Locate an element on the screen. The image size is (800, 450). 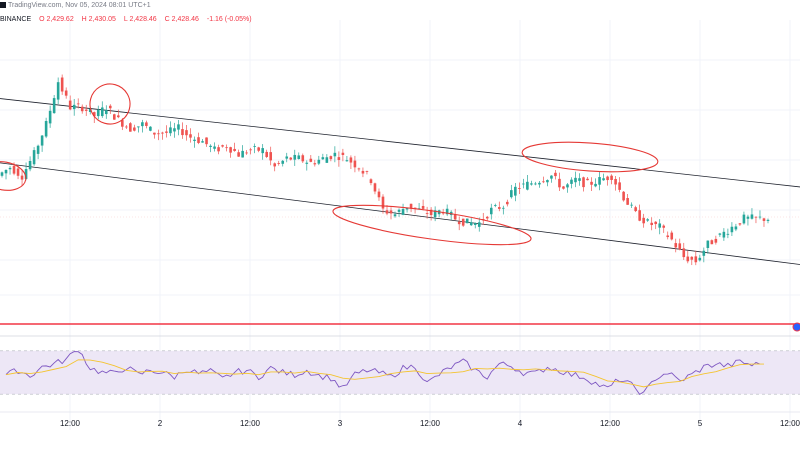
x-tick-label-6: 12:00 is located at coordinates (610, 423).